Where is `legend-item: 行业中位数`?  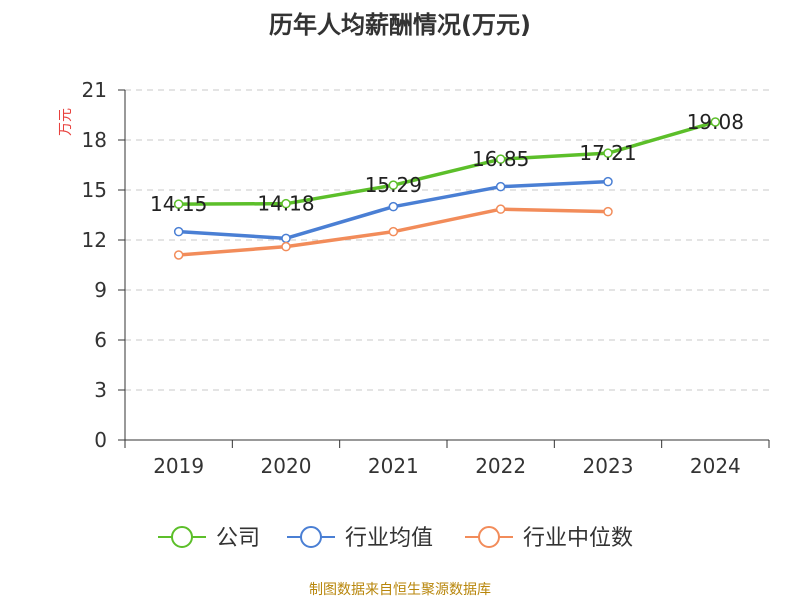 legend-item: 行业中位数 is located at coordinates (549, 538).